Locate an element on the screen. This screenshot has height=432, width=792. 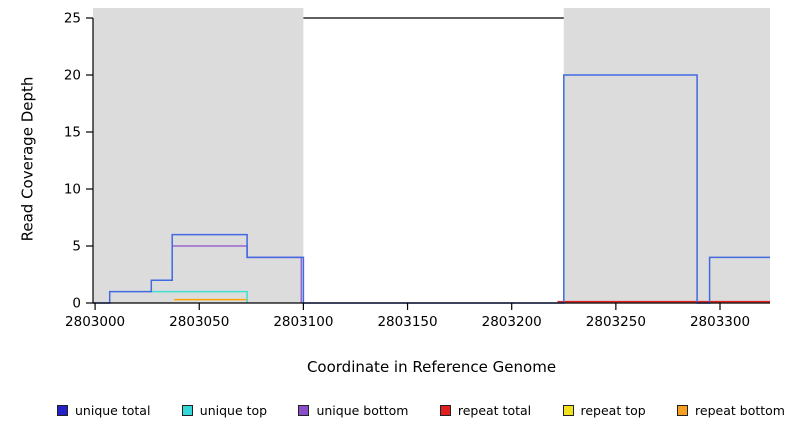
legend-label: repeat bottom is located at coordinates (740, 410).